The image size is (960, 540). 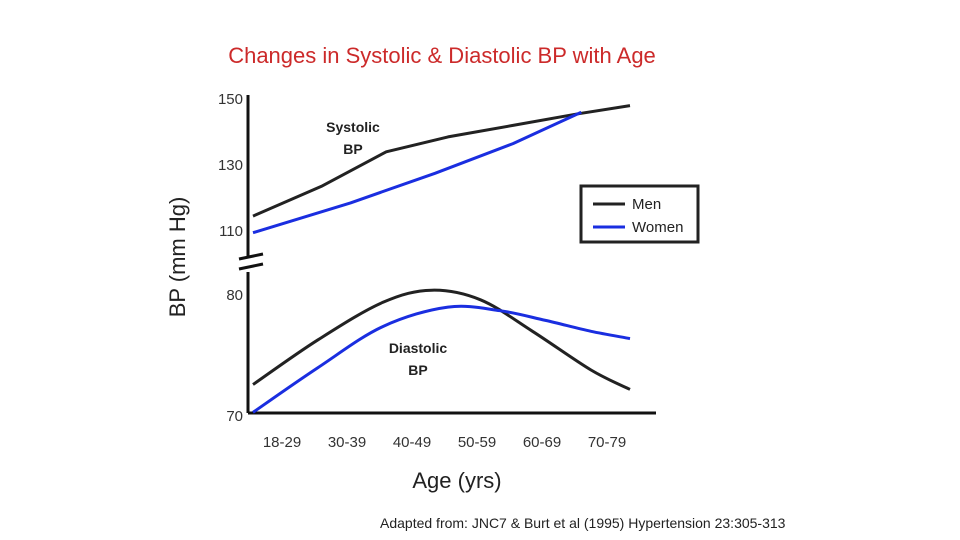 What do you see at coordinates (456, 480) in the screenshot?
I see `x-axis-label: Age (yrs)` at bounding box center [456, 480].